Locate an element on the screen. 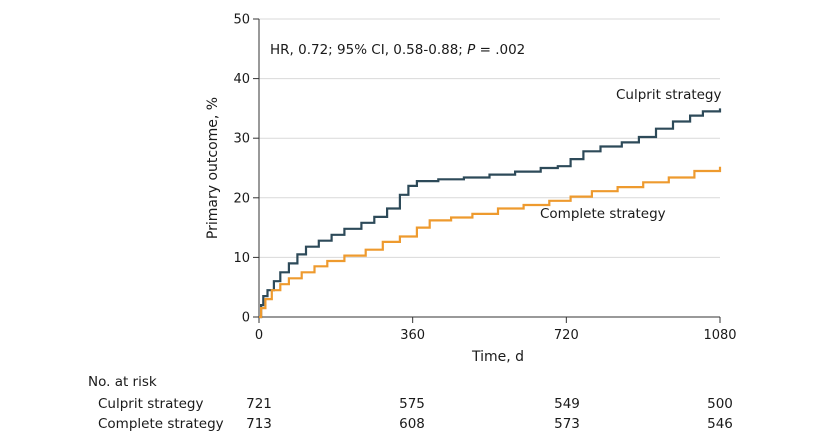 The height and width of the screenshot is (441, 816). hazard-ratio-annotation: HR, 0.72; 95% CI, 0.58-0.88; P = .002 is located at coordinates (397, 50).